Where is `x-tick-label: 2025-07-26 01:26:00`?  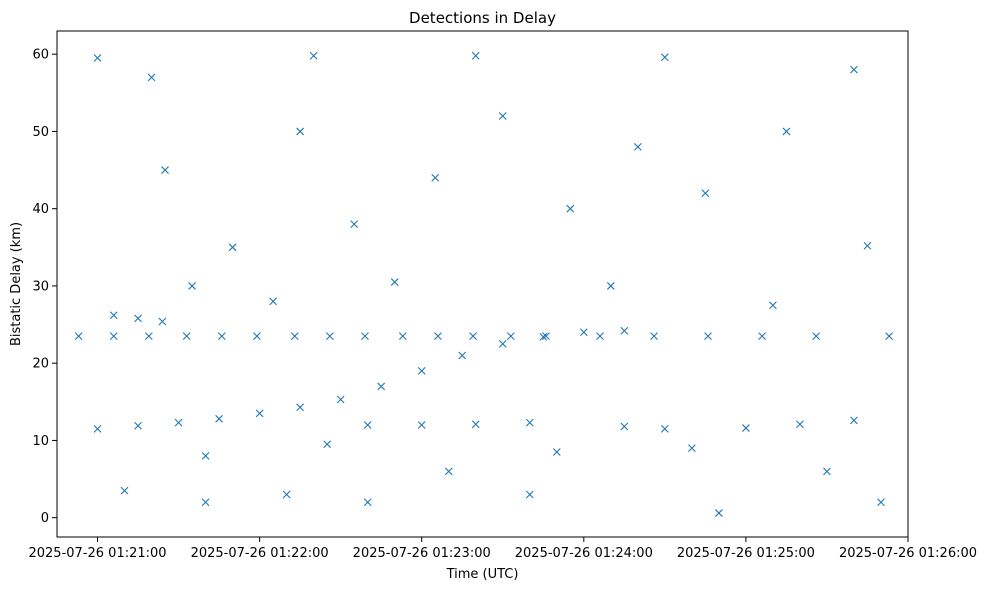
x-tick-label: 2025-07-26 01:26:00 is located at coordinates (908, 553).